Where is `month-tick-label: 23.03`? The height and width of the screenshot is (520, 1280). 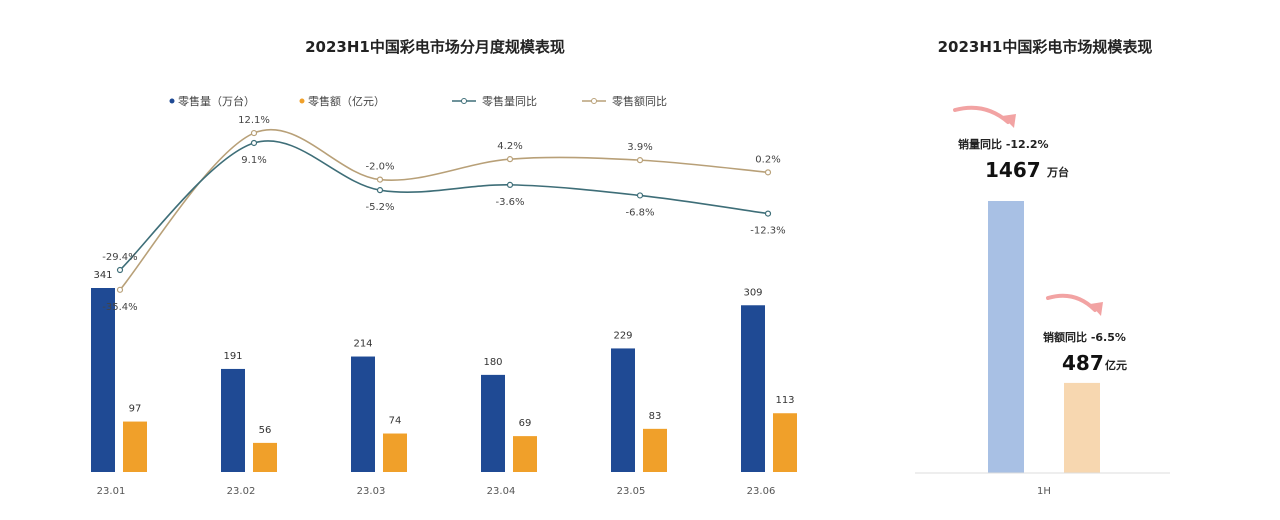
month-tick-label: 23.03 is located at coordinates (371, 491).